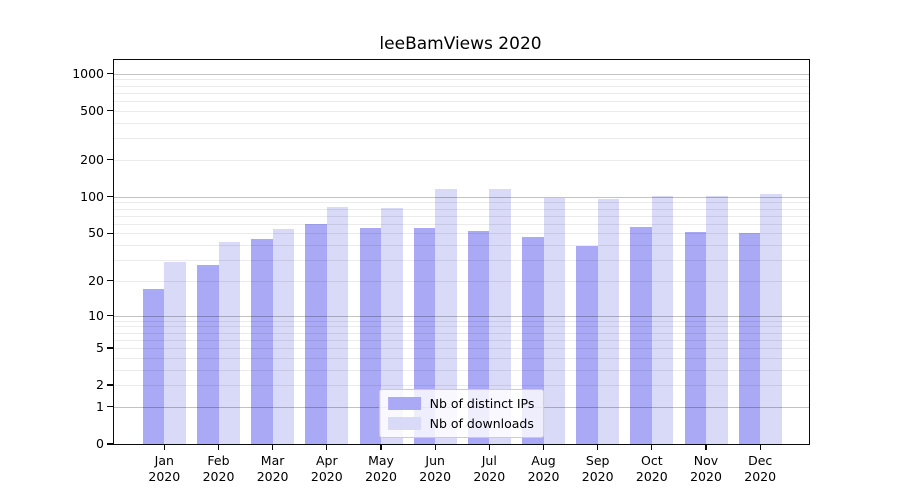 The height and width of the screenshot is (500, 900). What do you see at coordinates (96, 315) in the screenshot?
I see `y-tick-label: 10` at bounding box center [96, 315].